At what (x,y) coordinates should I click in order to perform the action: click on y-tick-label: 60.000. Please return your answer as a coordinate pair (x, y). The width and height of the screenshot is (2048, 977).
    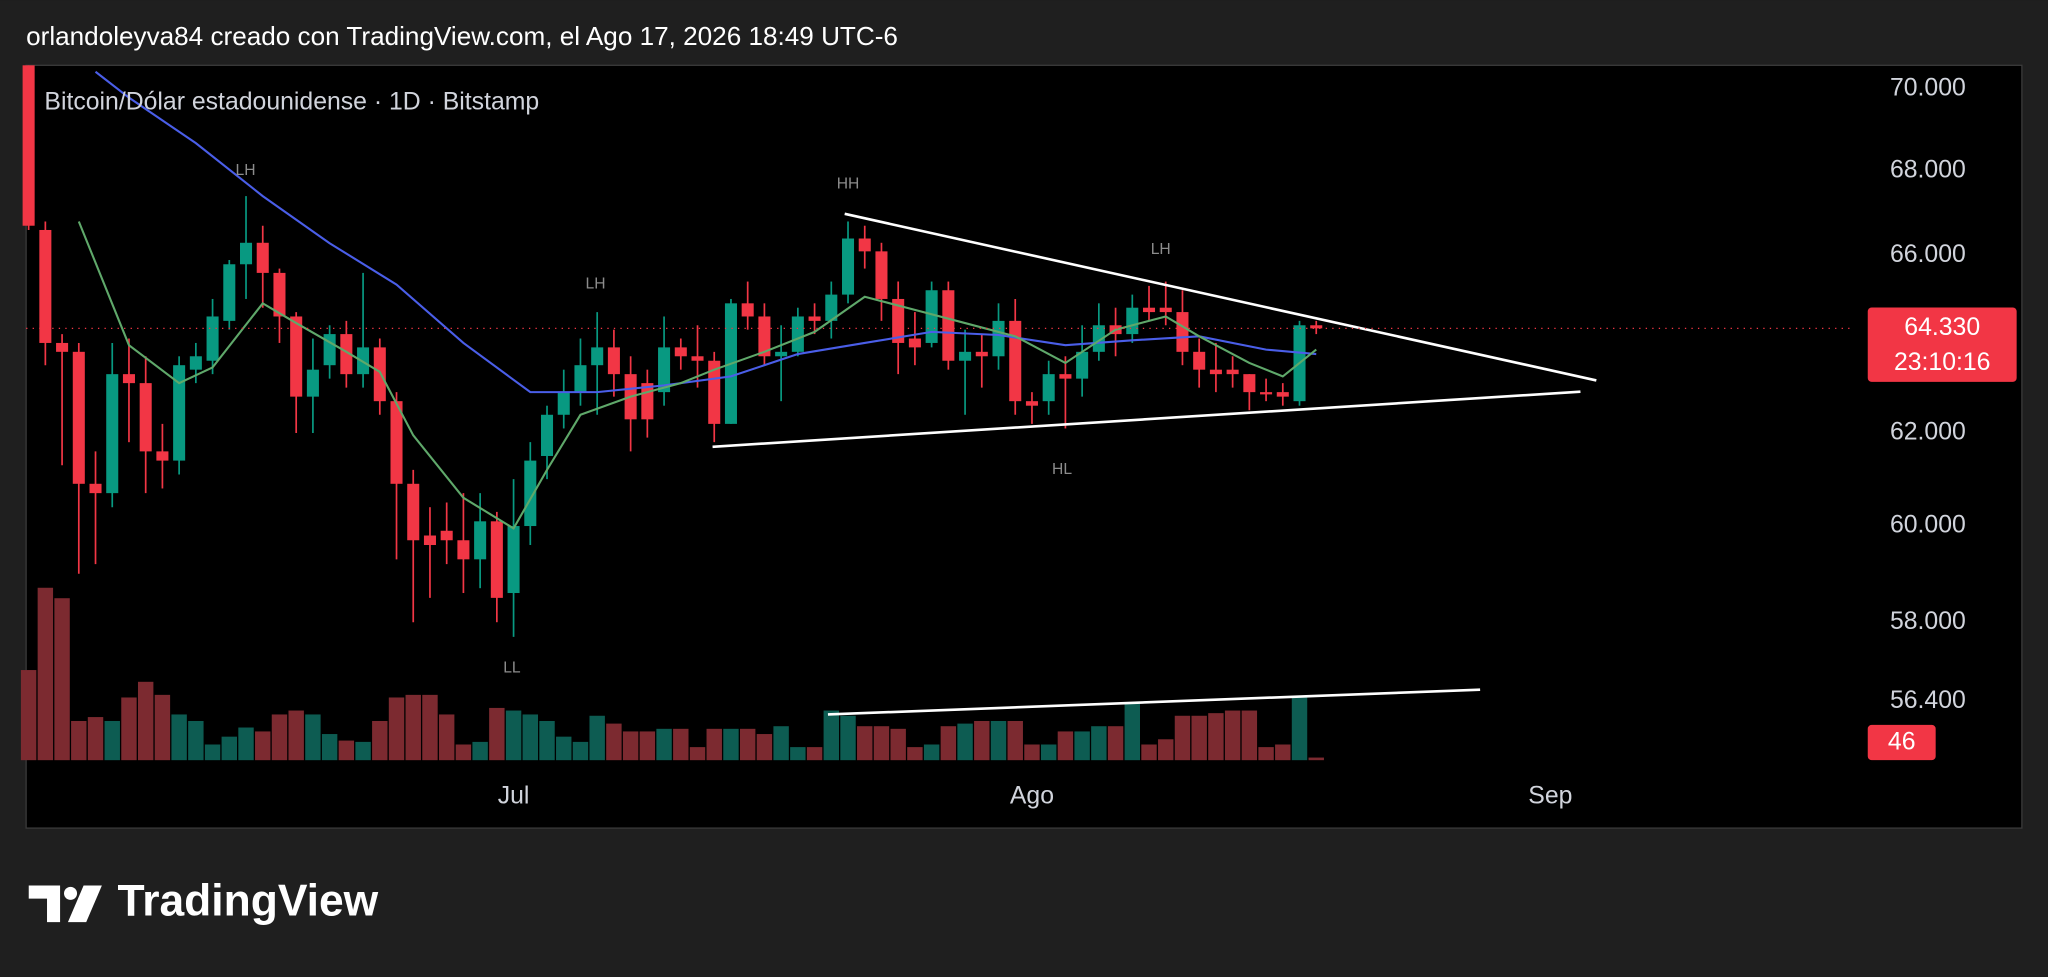
    Looking at the image, I should click on (1928, 525).